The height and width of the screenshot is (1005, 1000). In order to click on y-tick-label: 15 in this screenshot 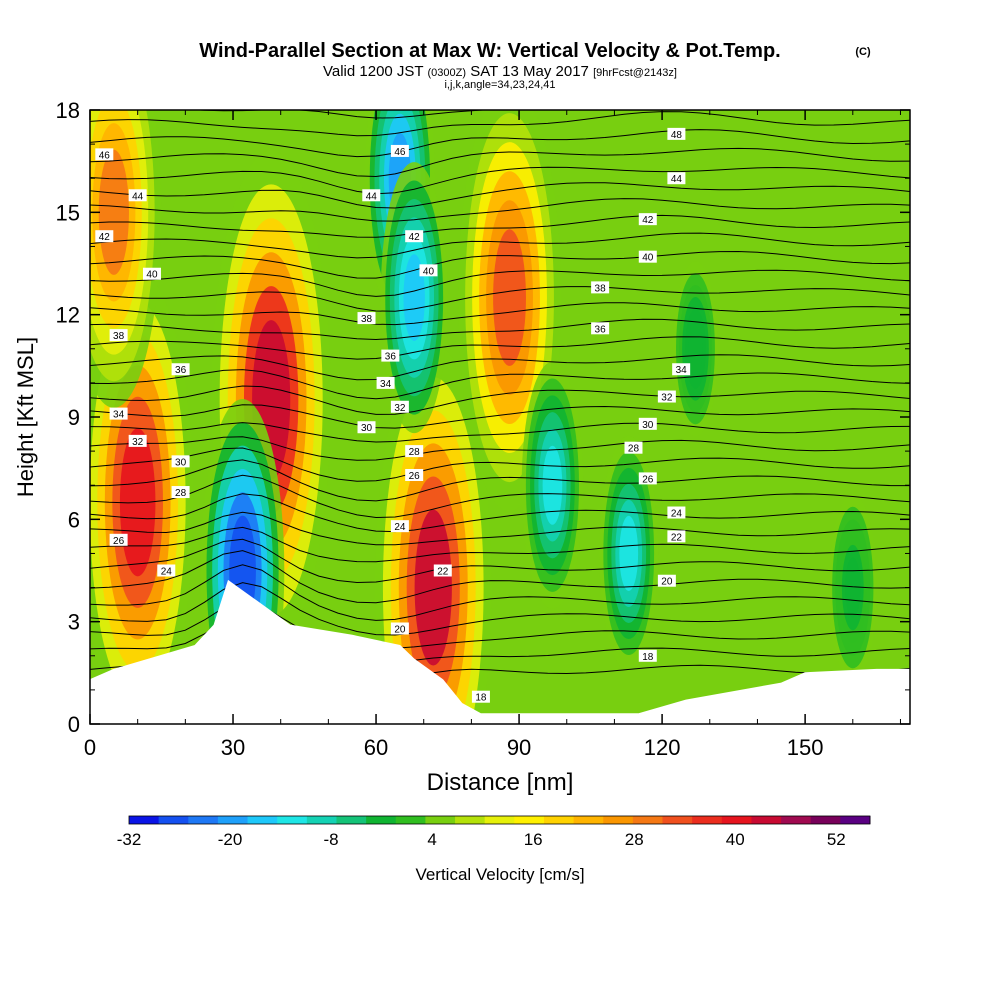, I will do `click(68, 212)`.